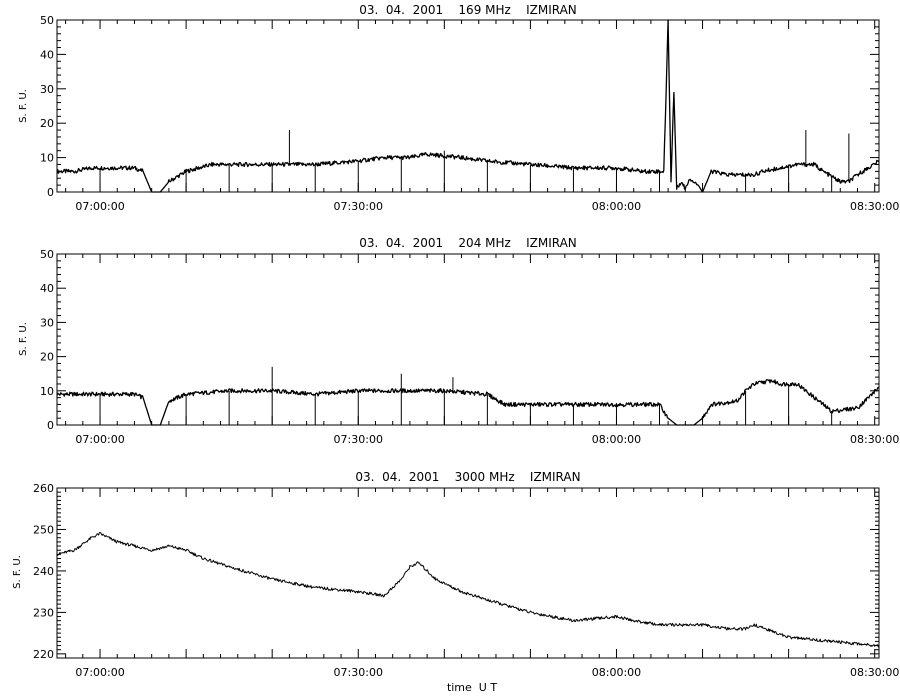 Image resolution: width=900 pixels, height=700 pixels. What do you see at coordinates (468, 10) in the screenshot?
I see `panel-title: 03. 04. 2001 169 MHz IZMIRAN` at bounding box center [468, 10].